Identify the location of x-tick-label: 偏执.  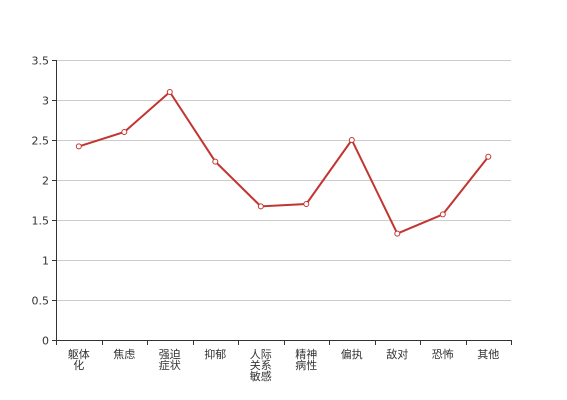
(352, 354).